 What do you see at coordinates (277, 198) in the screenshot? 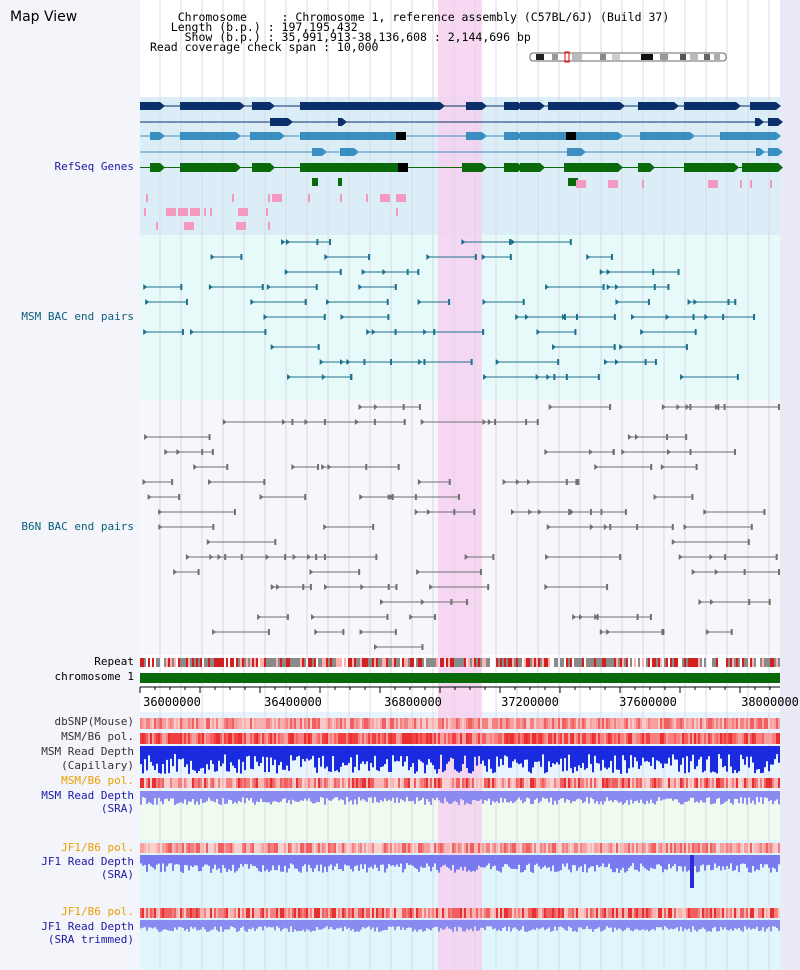
I see `refseq-pink-tick` at bounding box center [277, 198].